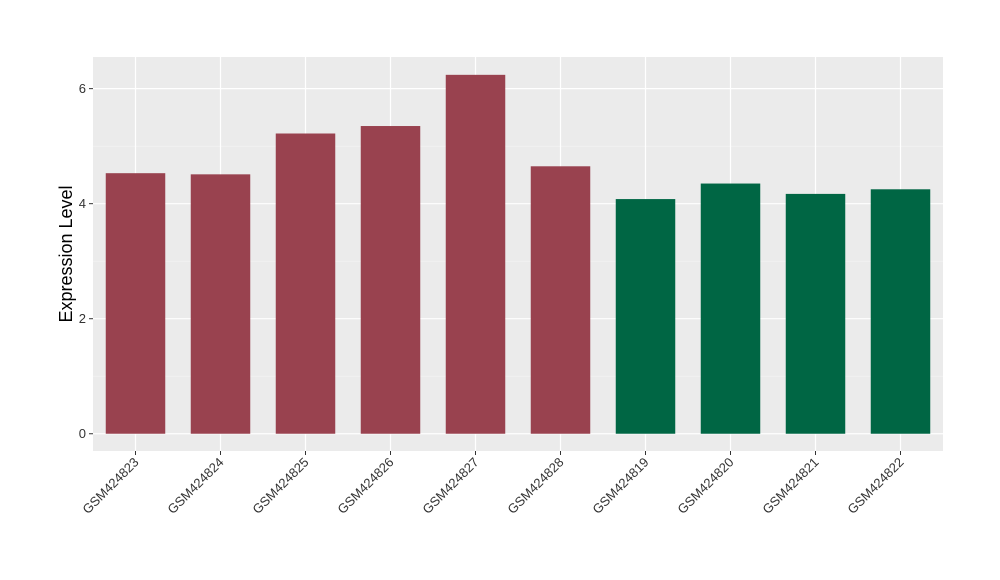 The image size is (1000, 580). Describe the element at coordinates (66, 253) in the screenshot. I see `y-axis-title: Expression Level` at that location.